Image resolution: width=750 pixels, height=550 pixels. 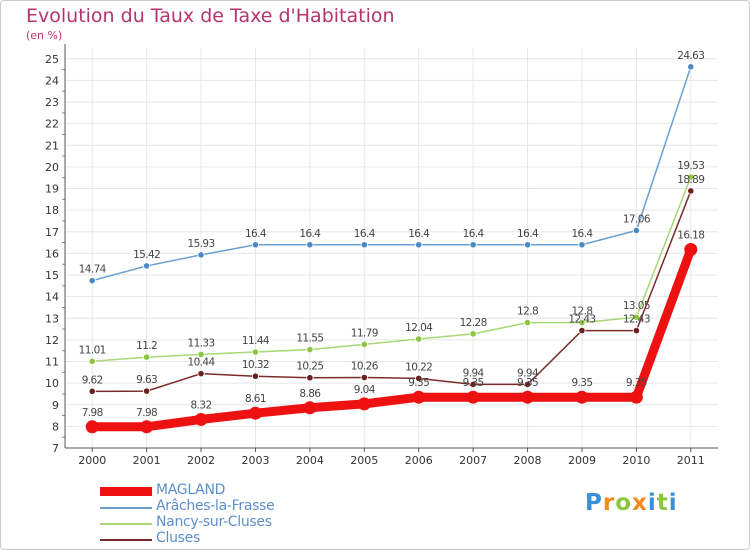 What do you see at coordinates (52, 167) in the screenshot?
I see `y-tick-label: 20` at bounding box center [52, 167].